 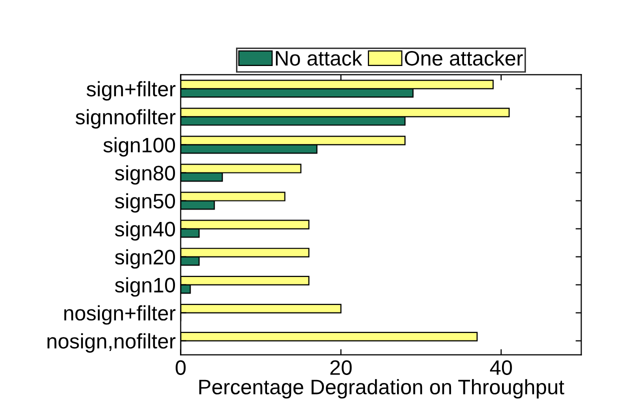 What do you see at coordinates (341, 367) in the screenshot?
I see `x-tick-label: 20` at bounding box center [341, 367].